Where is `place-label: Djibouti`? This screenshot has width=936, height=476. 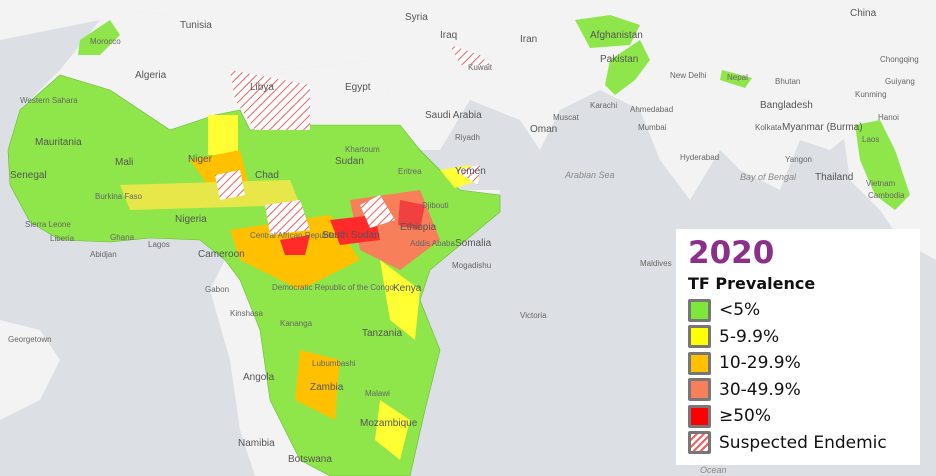
place-label: Djibouti is located at coordinates (435, 205).